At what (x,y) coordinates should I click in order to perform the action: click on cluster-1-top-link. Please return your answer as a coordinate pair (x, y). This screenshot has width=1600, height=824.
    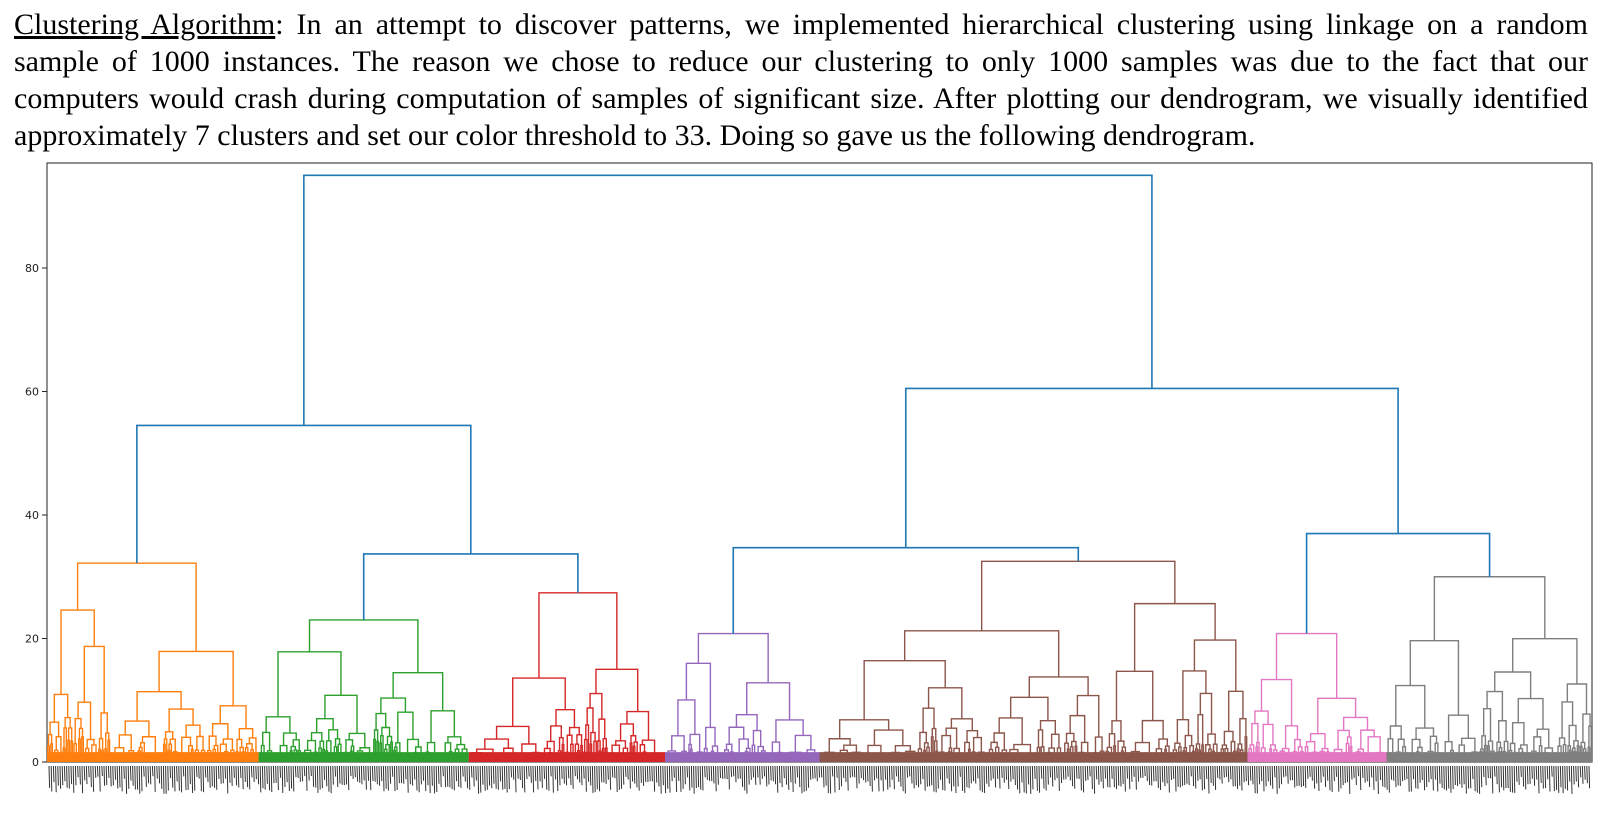
    Looking at the image, I should click on (136, 607).